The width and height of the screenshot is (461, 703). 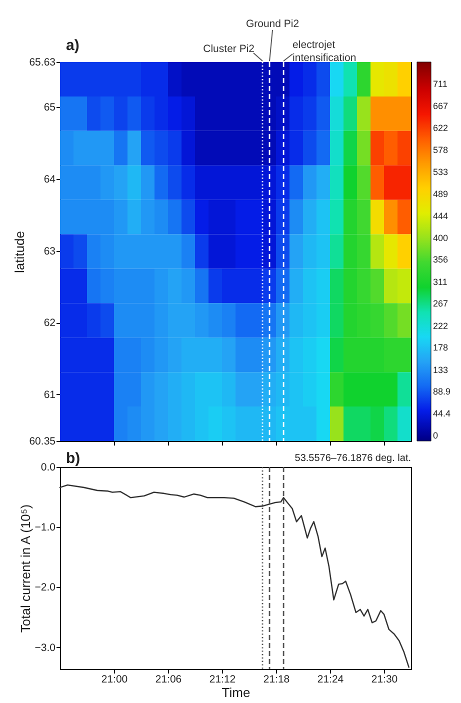 What do you see at coordinates (236, 692) in the screenshot?
I see `x-axis-title: Time` at bounding box center [236, 692].